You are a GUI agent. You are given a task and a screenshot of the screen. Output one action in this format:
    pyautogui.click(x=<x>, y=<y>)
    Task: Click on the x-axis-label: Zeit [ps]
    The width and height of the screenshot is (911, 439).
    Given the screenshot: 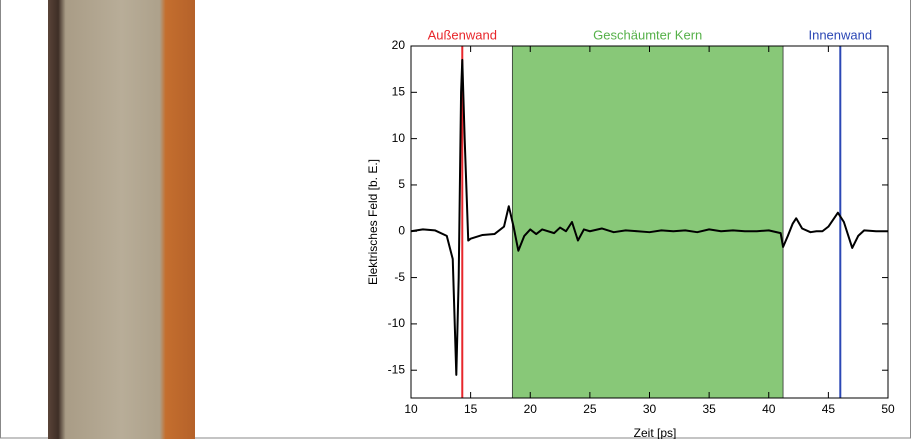 What is the action you would take?
    pyautogui.click(x=655, y=432)
    